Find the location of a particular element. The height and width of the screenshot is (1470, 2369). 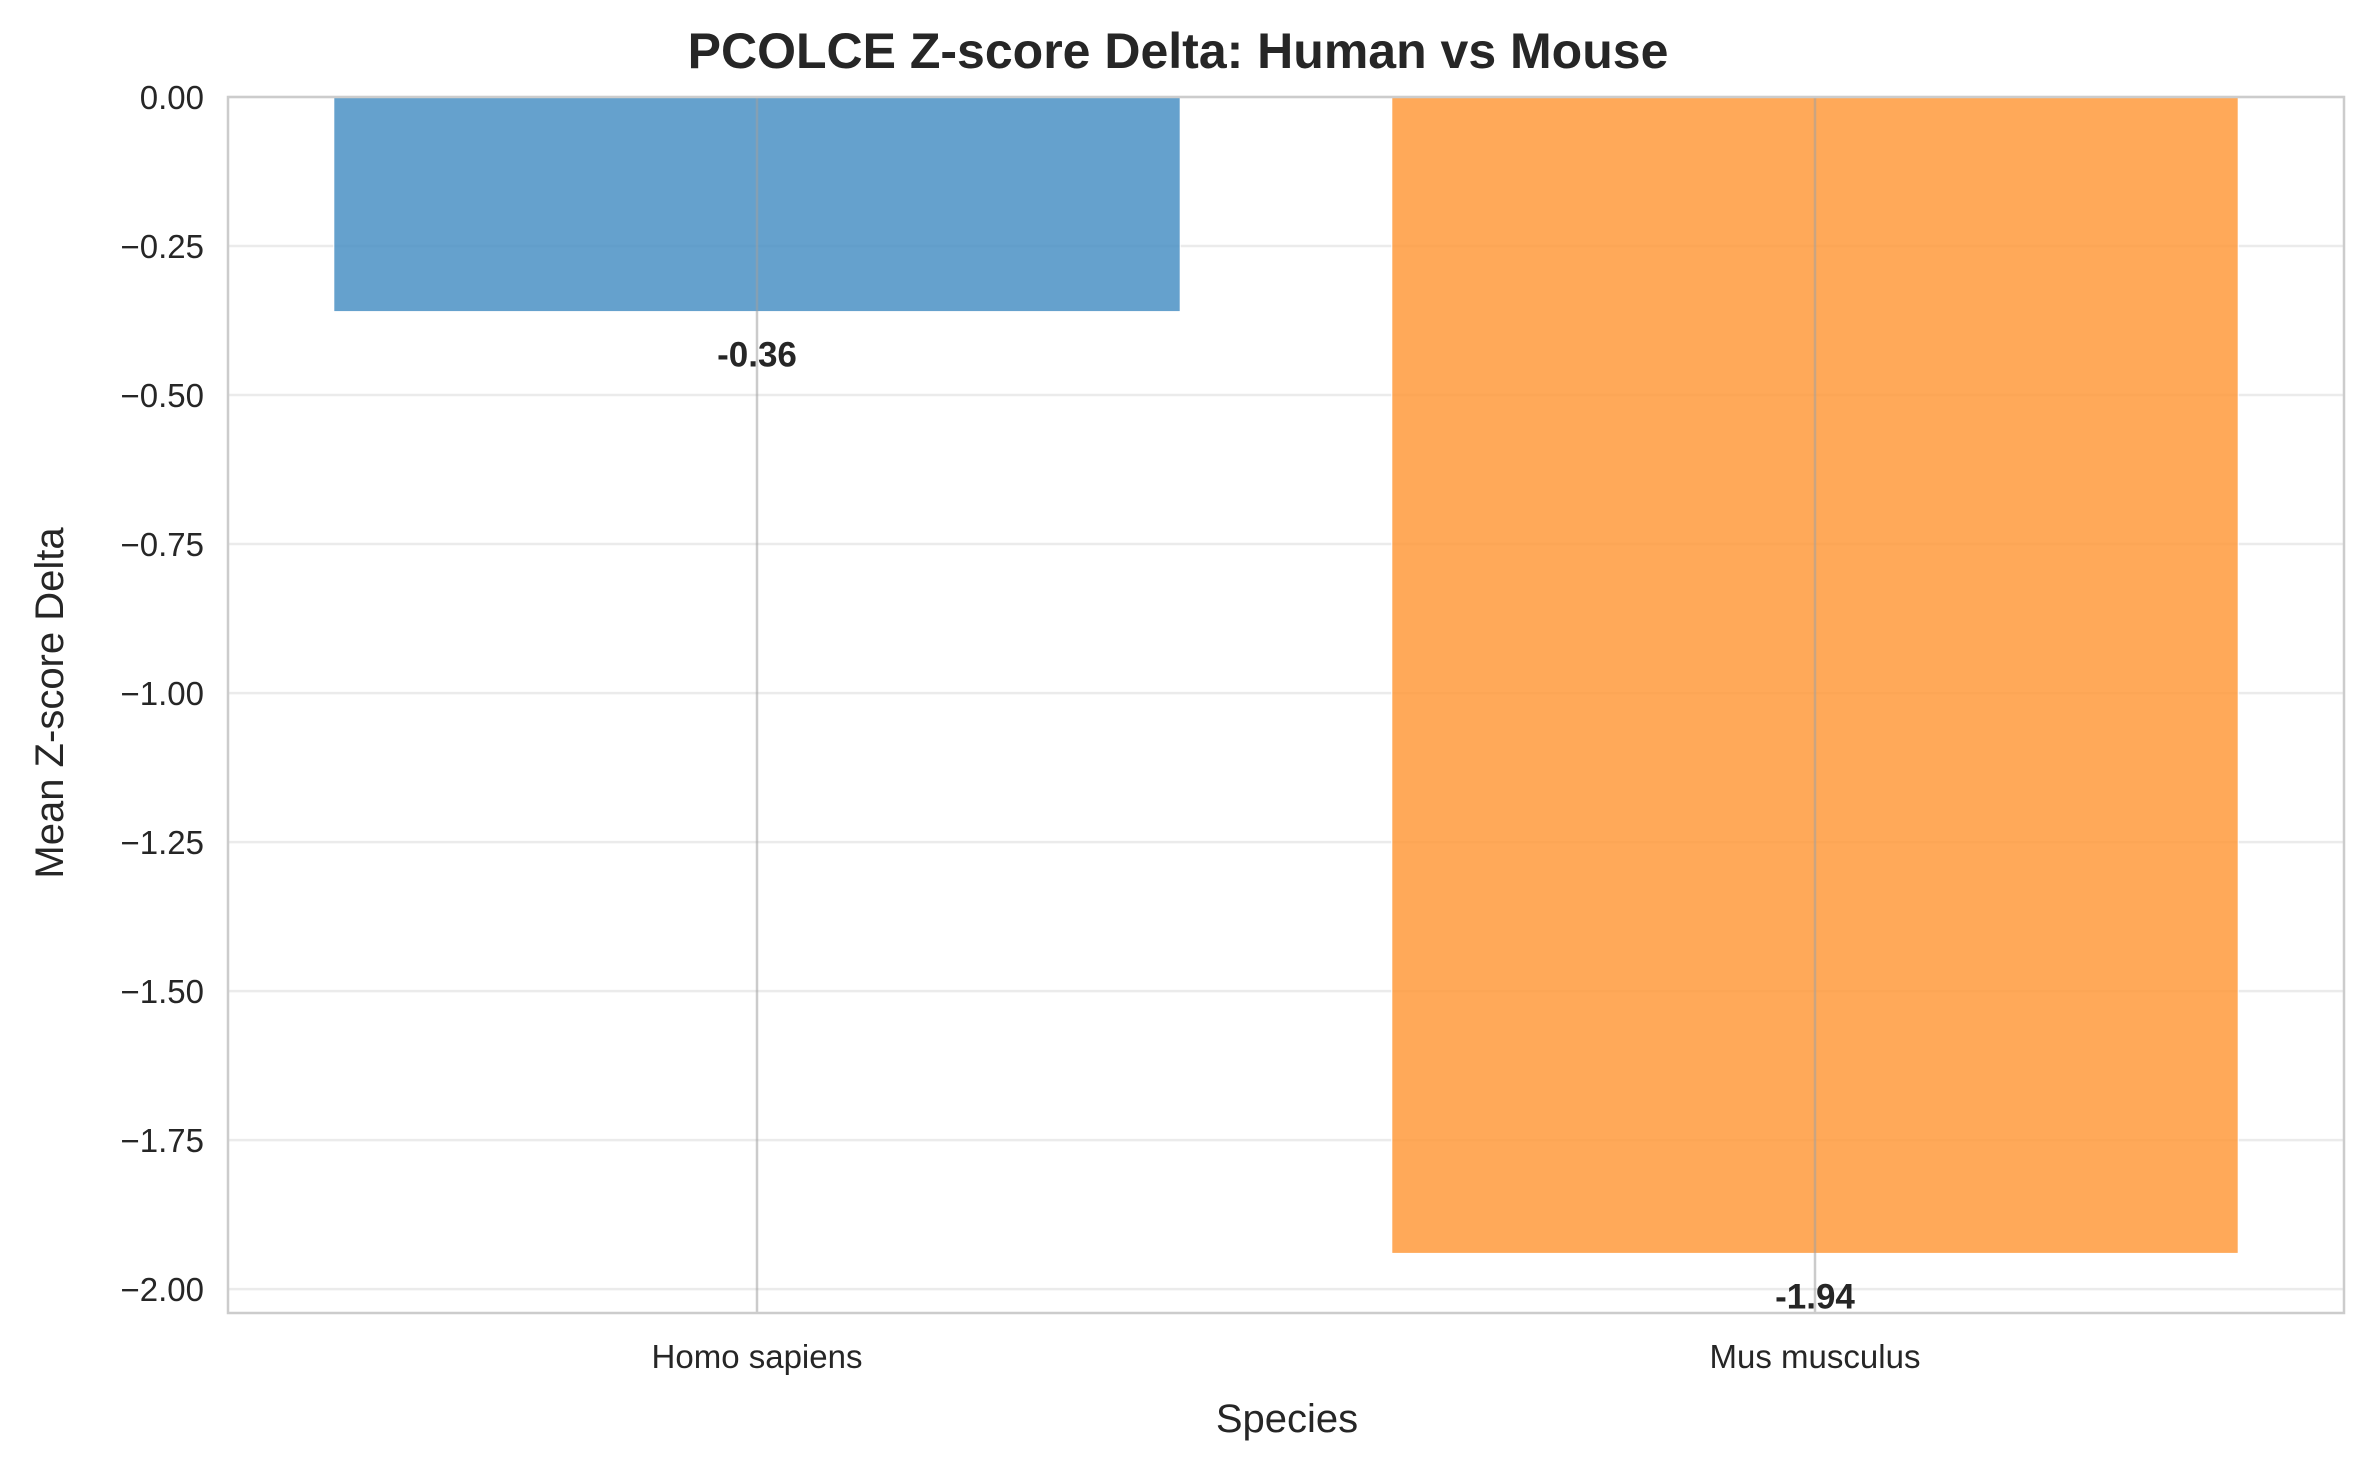

y-tick-label: −0.75 is located at coordinates (163, 544).